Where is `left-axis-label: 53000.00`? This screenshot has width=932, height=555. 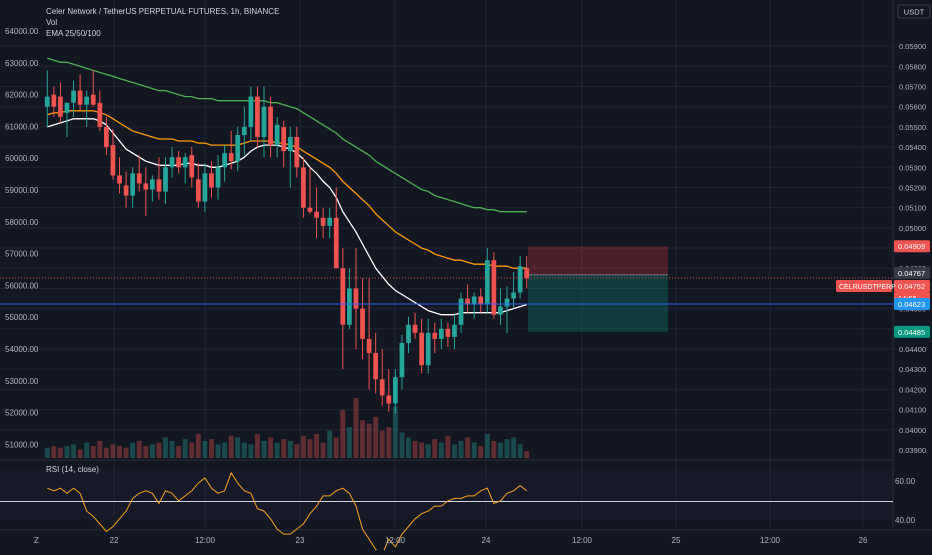 left-axis-label: 53000.00 is located at coordinates (22, 381).